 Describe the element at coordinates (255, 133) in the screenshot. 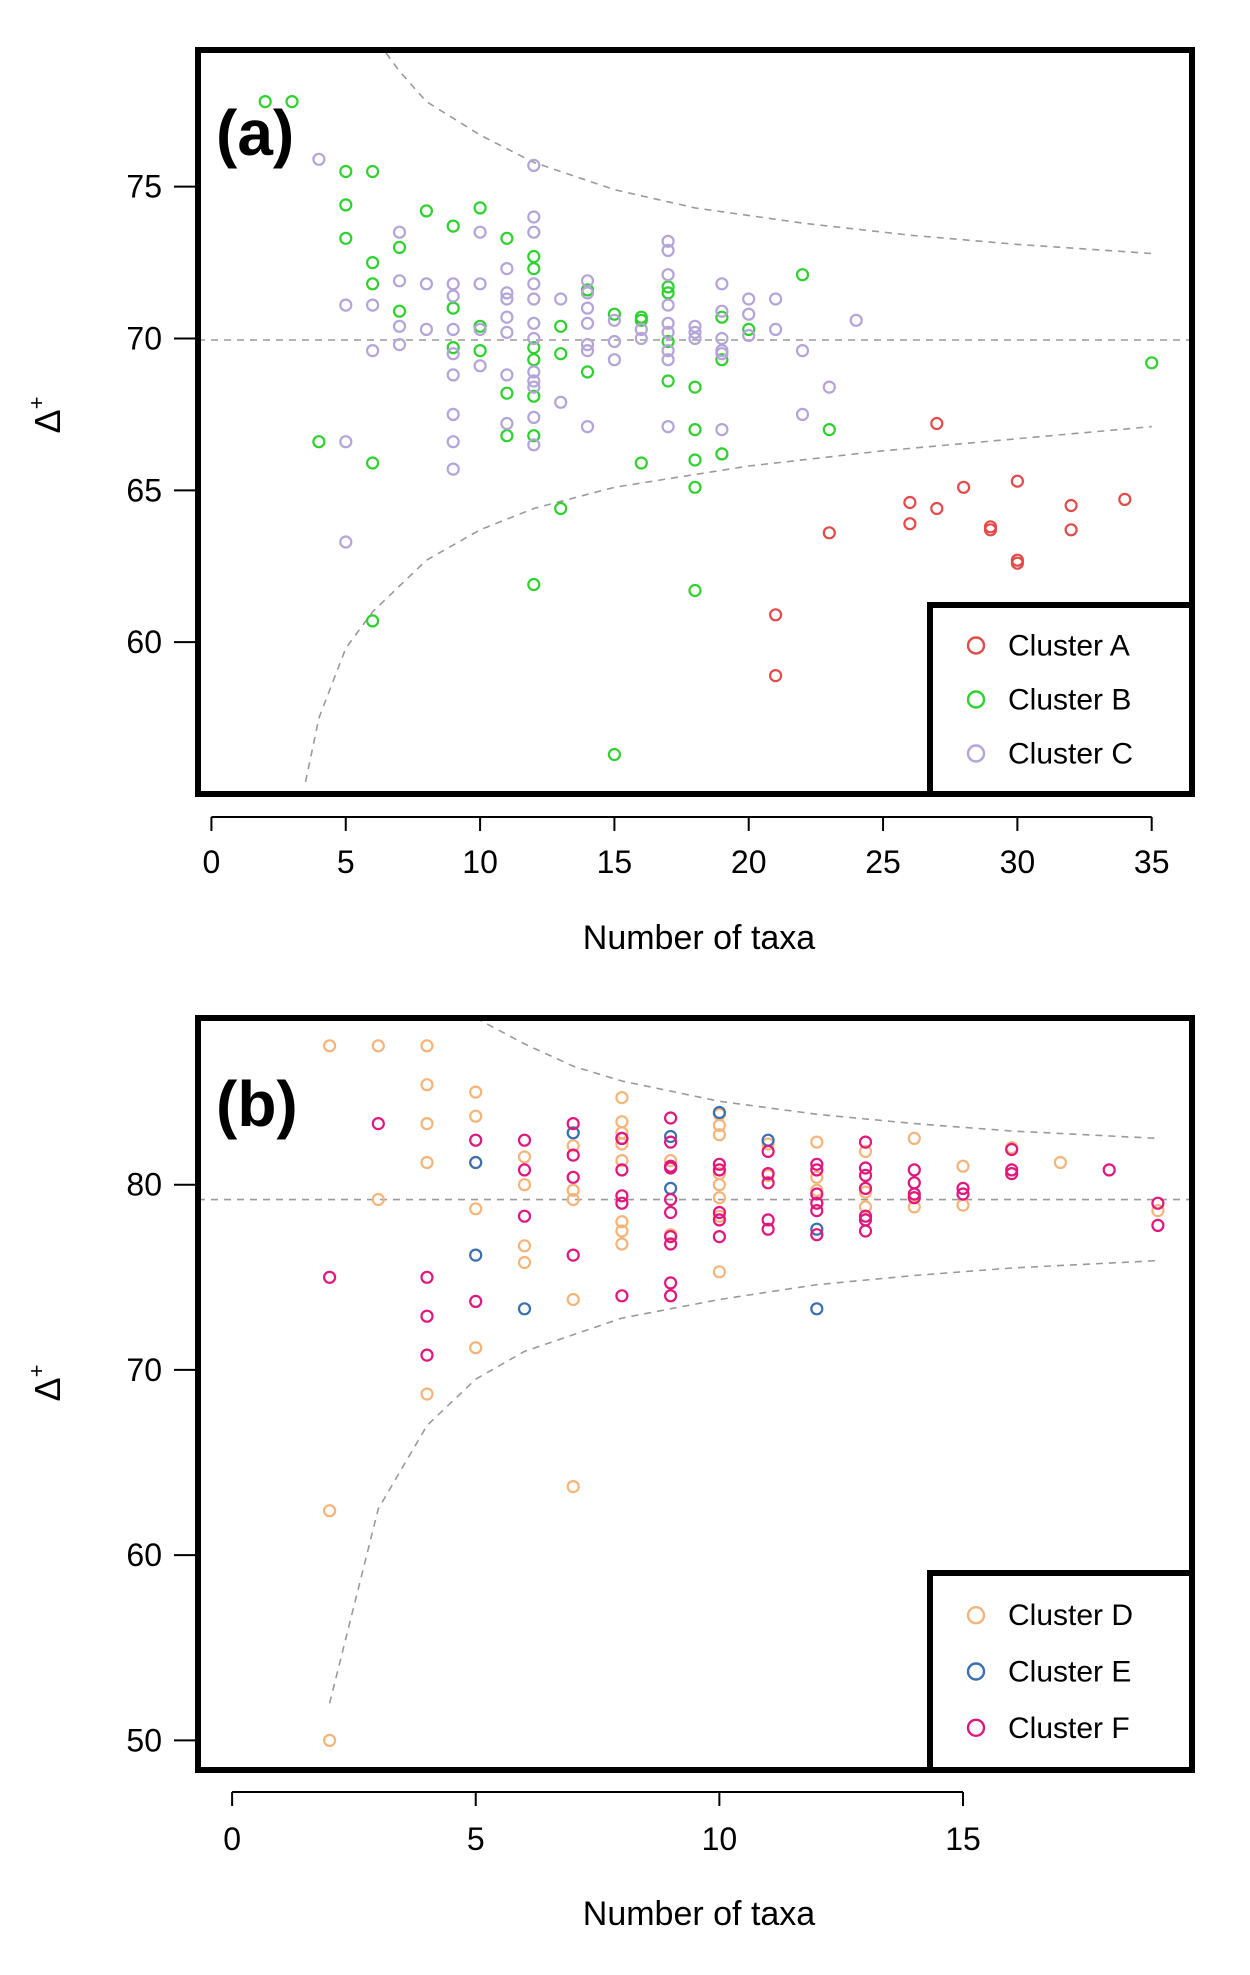

I see `panel-label: (a)` at that location.